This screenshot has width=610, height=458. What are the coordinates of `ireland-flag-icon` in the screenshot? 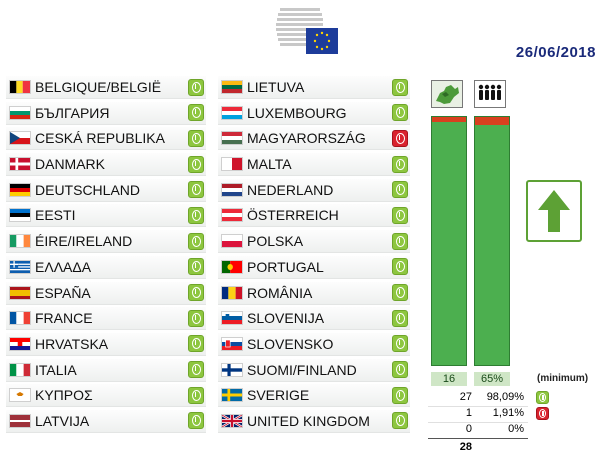 It's located at (20, 241).